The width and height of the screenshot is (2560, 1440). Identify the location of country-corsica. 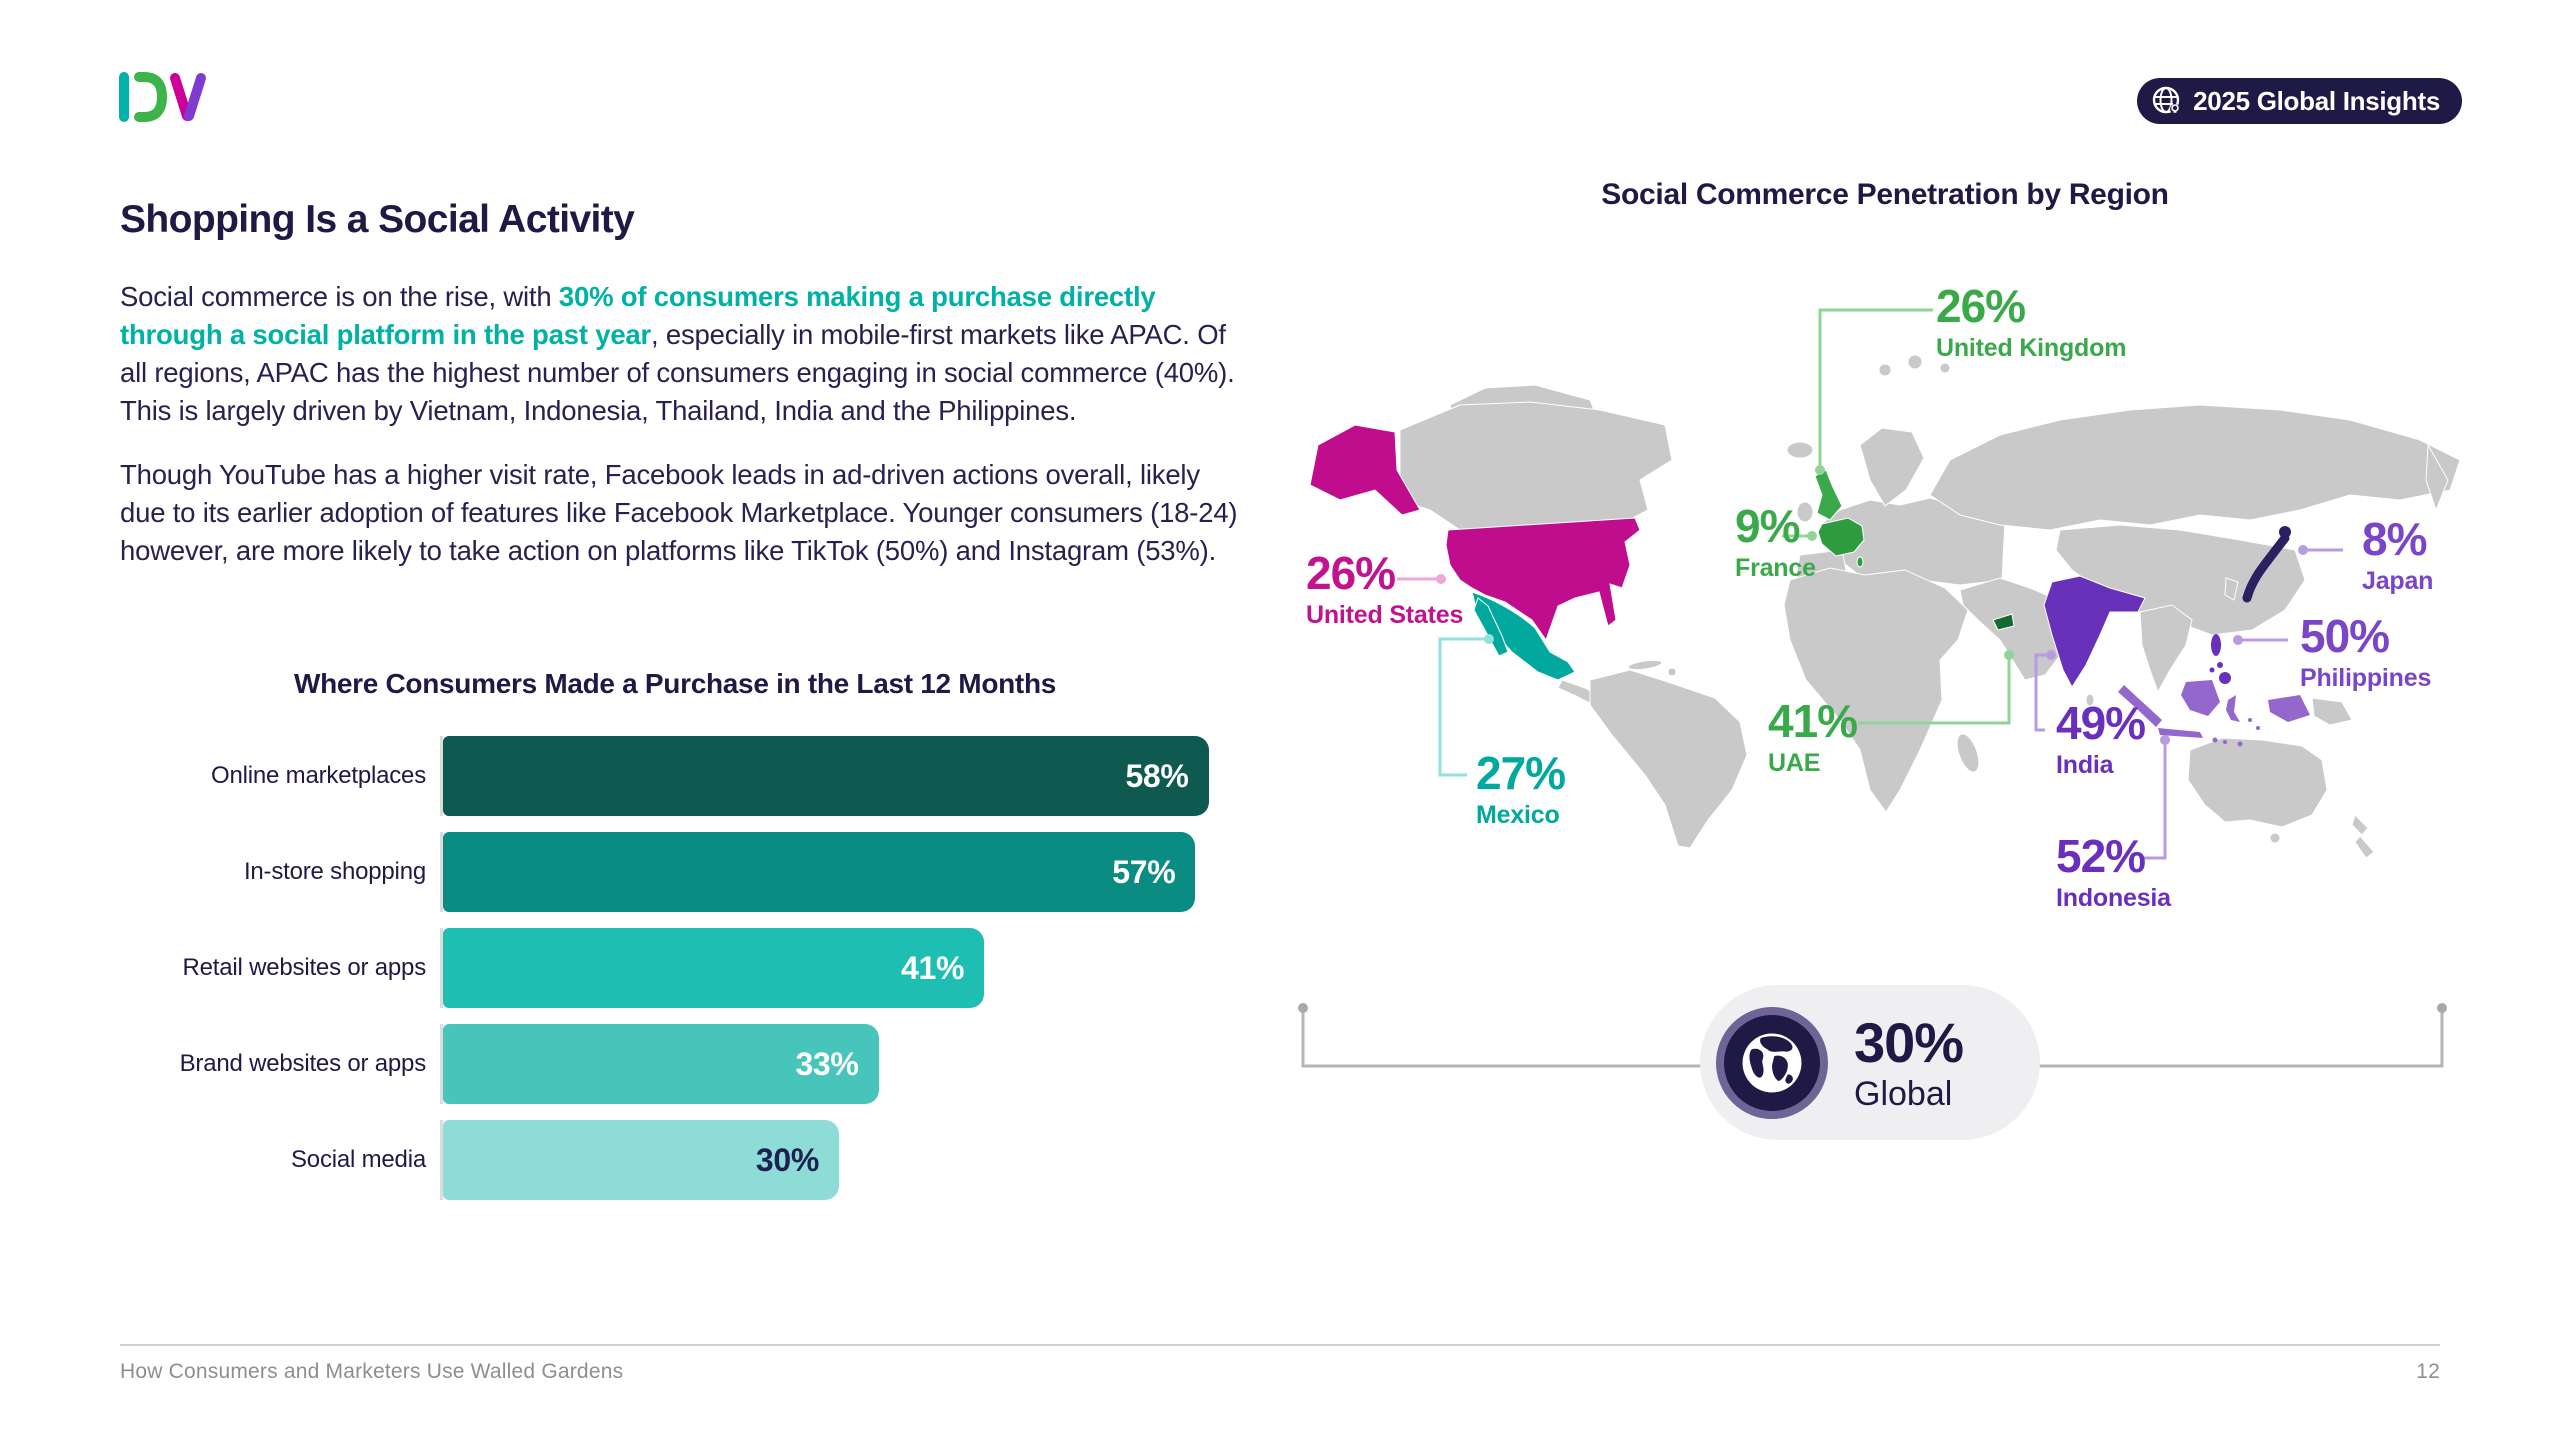
(1860, 562).